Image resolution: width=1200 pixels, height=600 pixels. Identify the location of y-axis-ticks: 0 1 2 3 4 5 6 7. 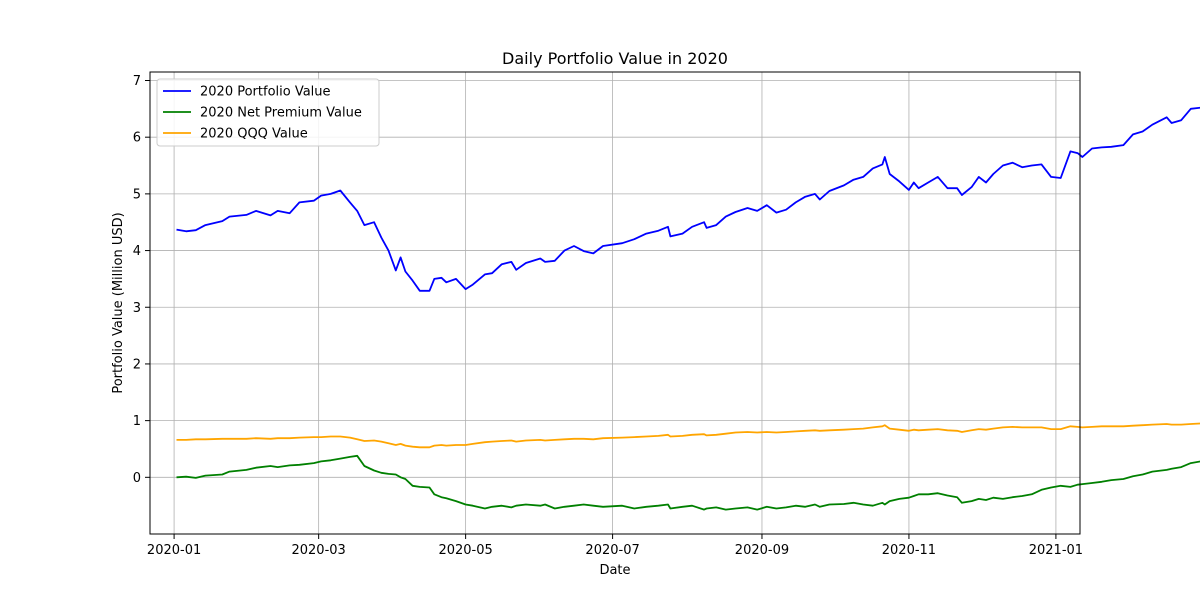
(141, 280).